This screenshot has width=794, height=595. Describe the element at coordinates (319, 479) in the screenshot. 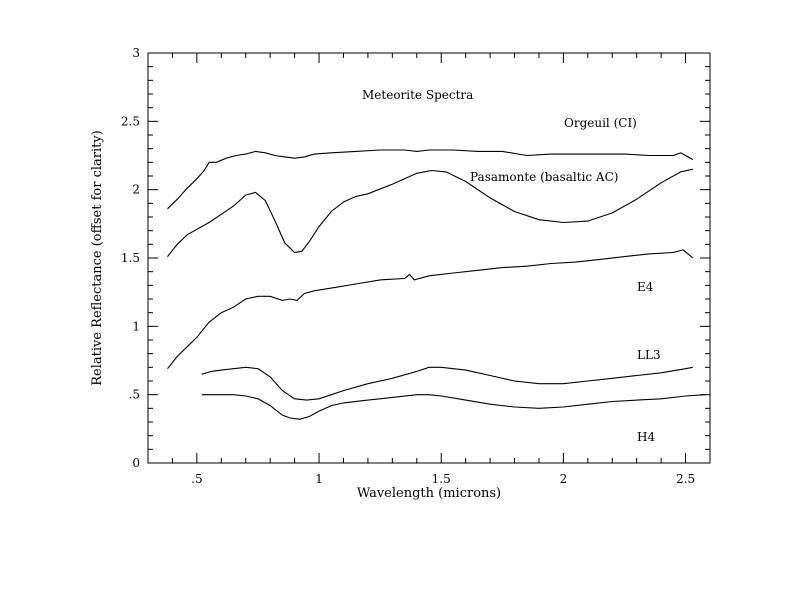

I see `x-tick-label: 1` at that location.